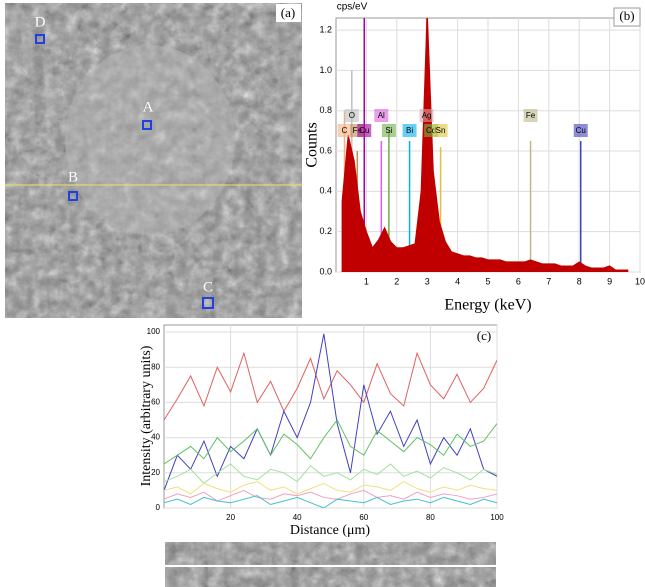  I want to click on y-tick-label: 100, so click(154, 331).